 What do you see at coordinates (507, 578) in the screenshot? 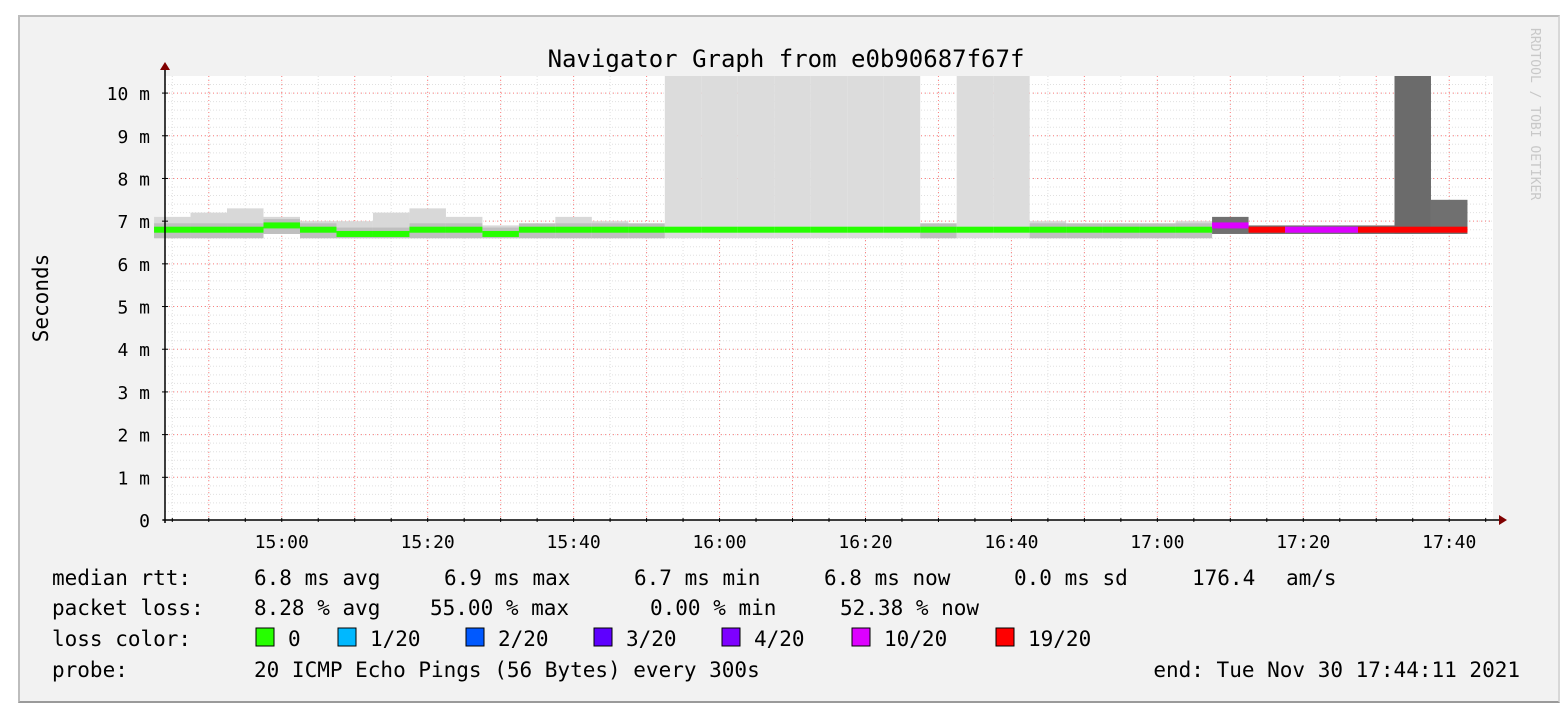
I see `rtt-max: 6.9 ms max` at bounding box center [507, 578].